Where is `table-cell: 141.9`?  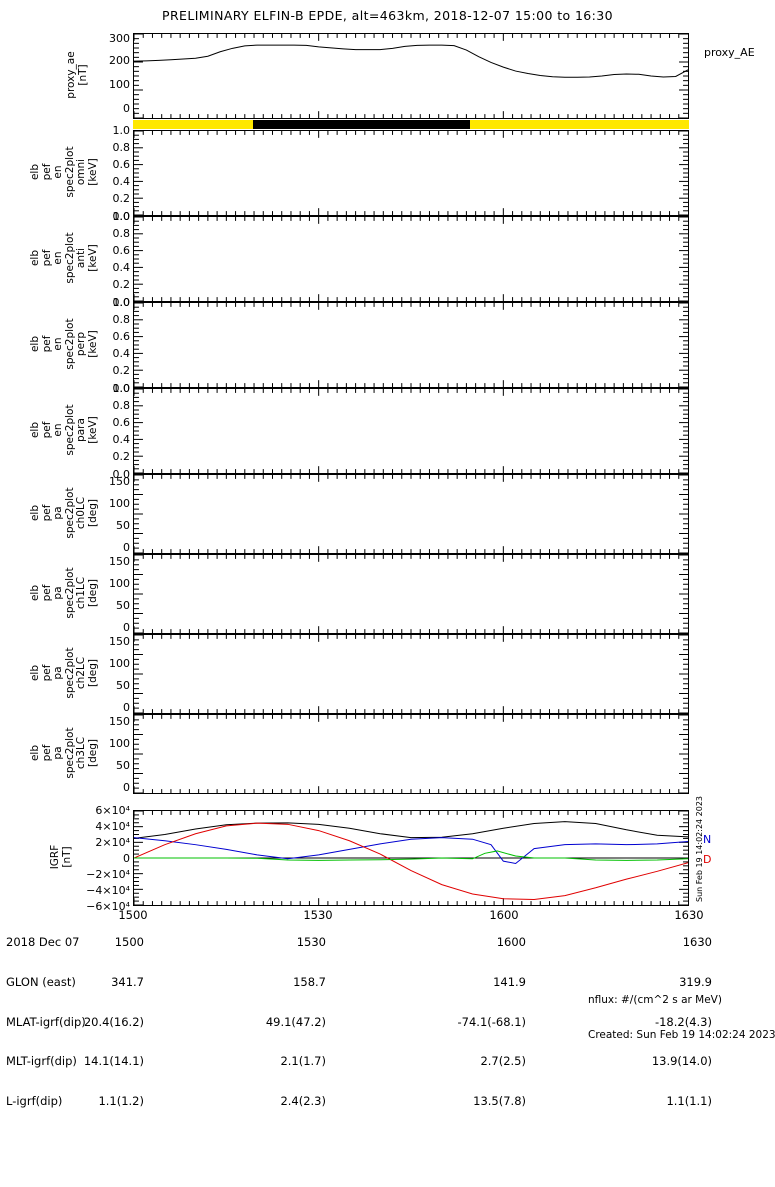 table-cell: 141.9 is located at coordinates (509, 982).